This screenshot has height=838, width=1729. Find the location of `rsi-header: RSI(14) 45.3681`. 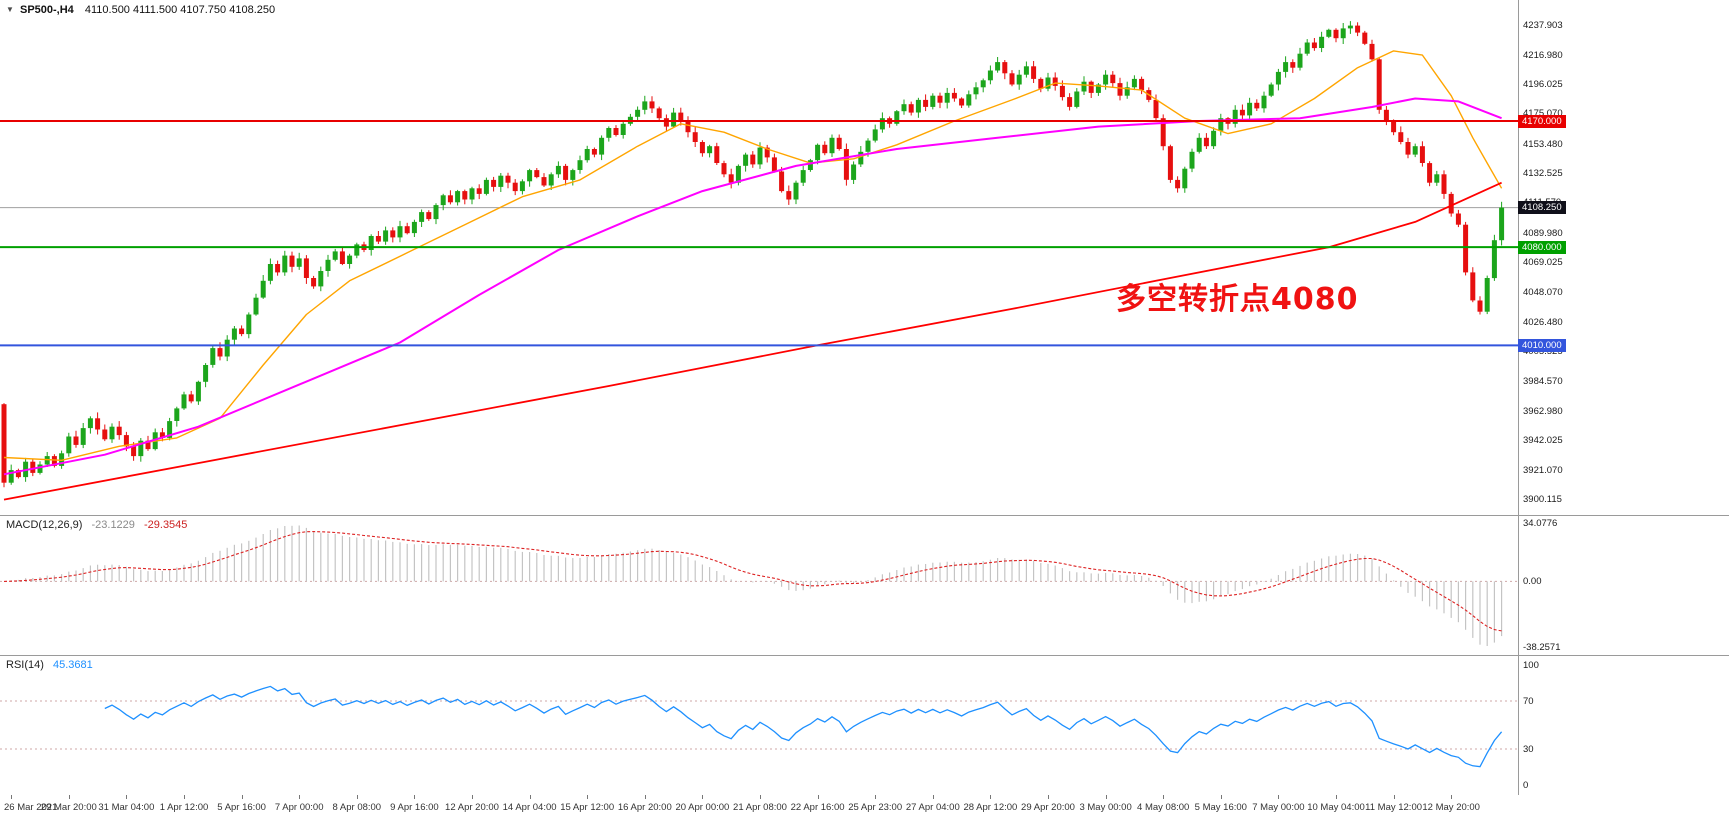

rsi-header: RSI(14) 45.3681 is located at coordinates (49, 665).